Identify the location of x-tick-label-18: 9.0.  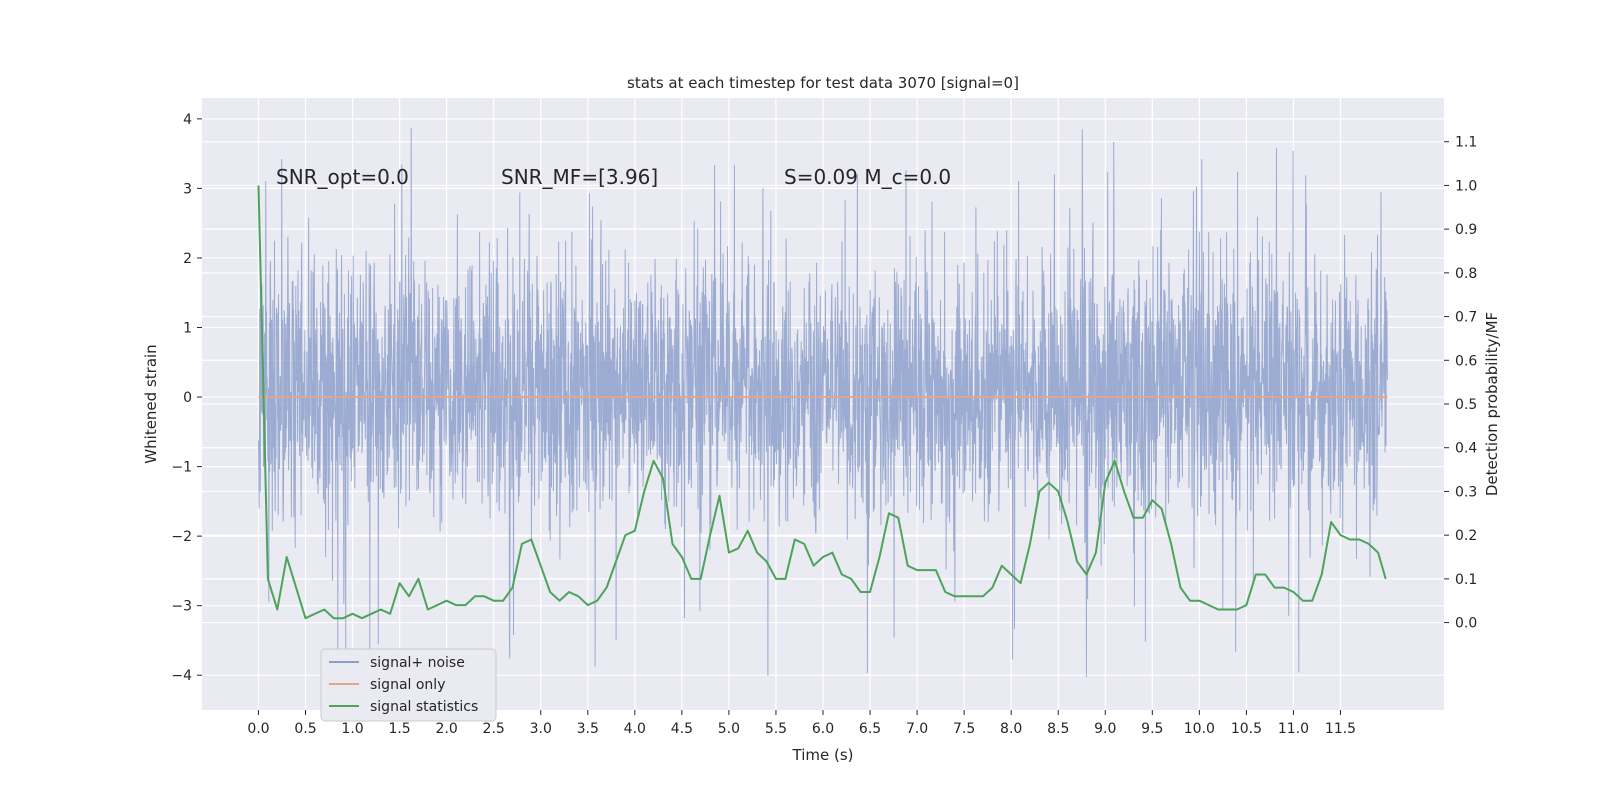
(1105, 729).